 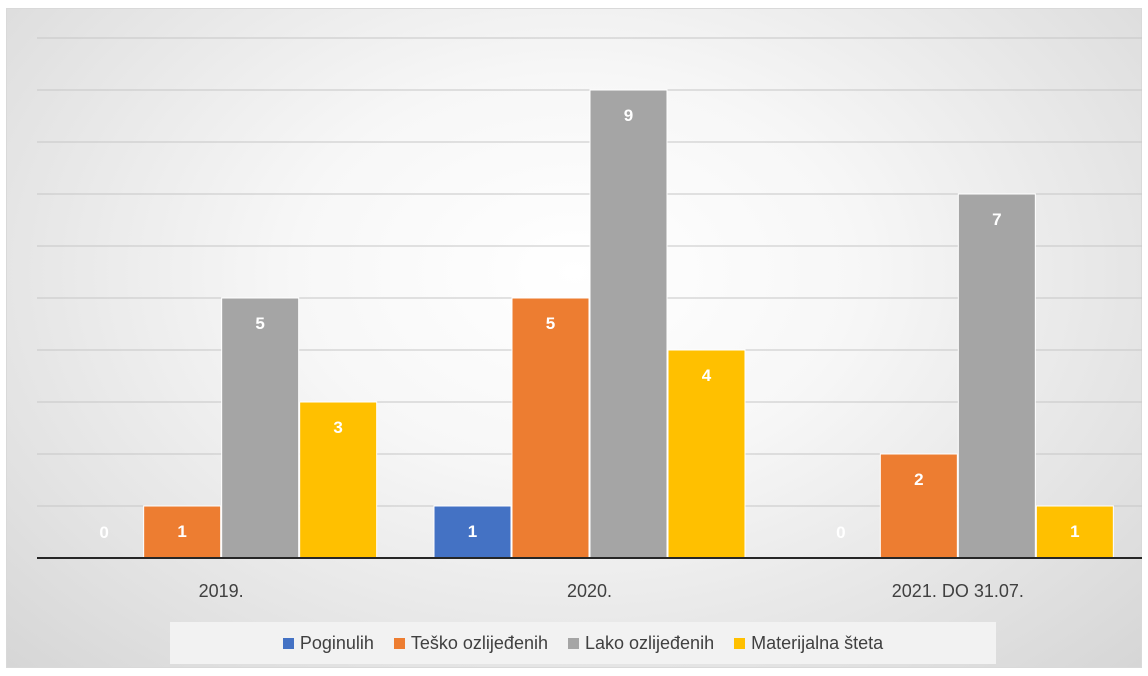 I want to click on legend-item-poginulih: Poginulih, so click(x=328, y=643).